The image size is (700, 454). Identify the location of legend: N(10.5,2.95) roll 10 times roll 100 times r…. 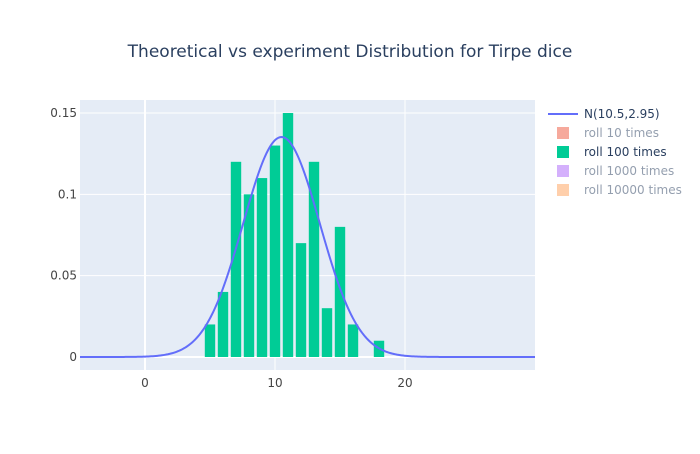
(615, 152).